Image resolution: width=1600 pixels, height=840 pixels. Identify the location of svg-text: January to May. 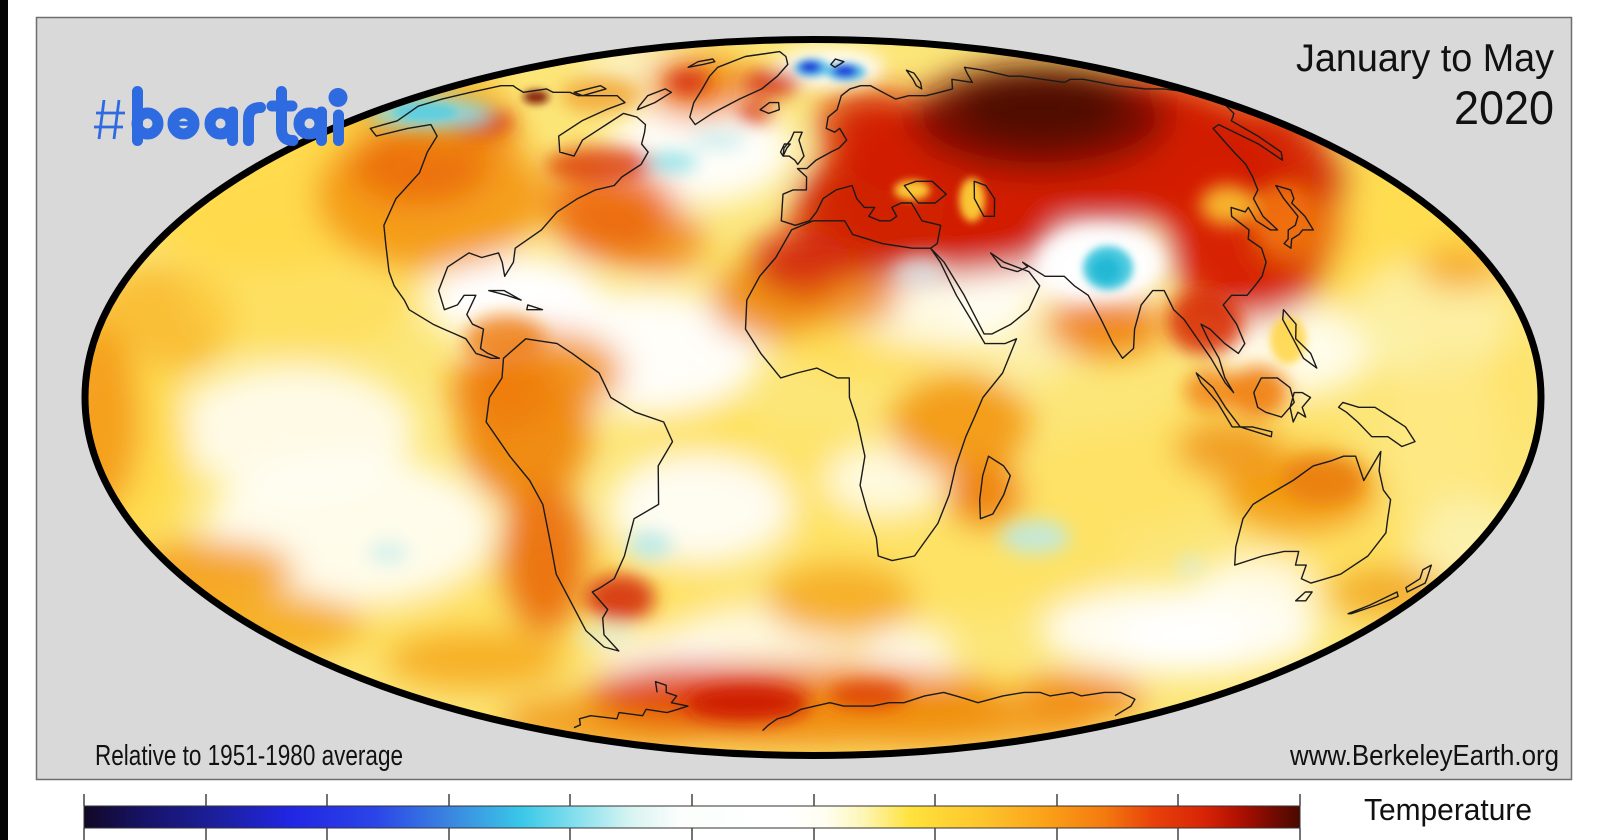
(1425, 58).